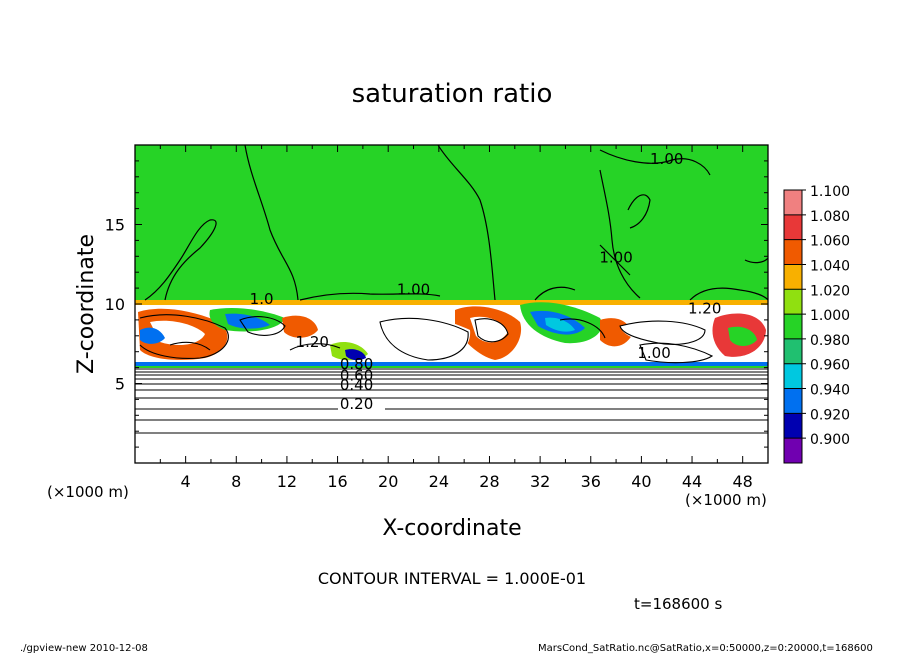 This screenshot has height=654, width=904. Describe the element at coordinates (88, 492) in the screenshot. I see `z-unit-label: (×1000 m)` at that location.